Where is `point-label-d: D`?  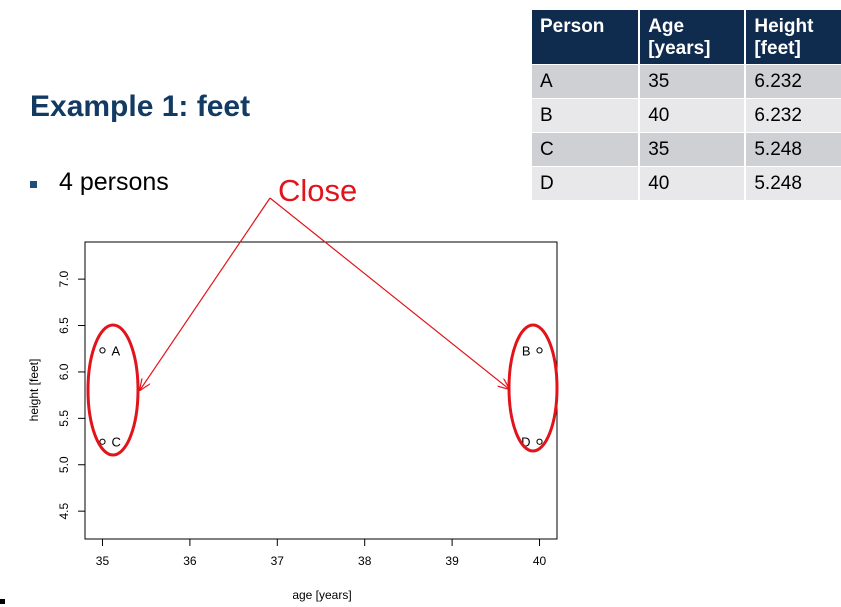
point-label-d: D is located at coordinates (525, 442).